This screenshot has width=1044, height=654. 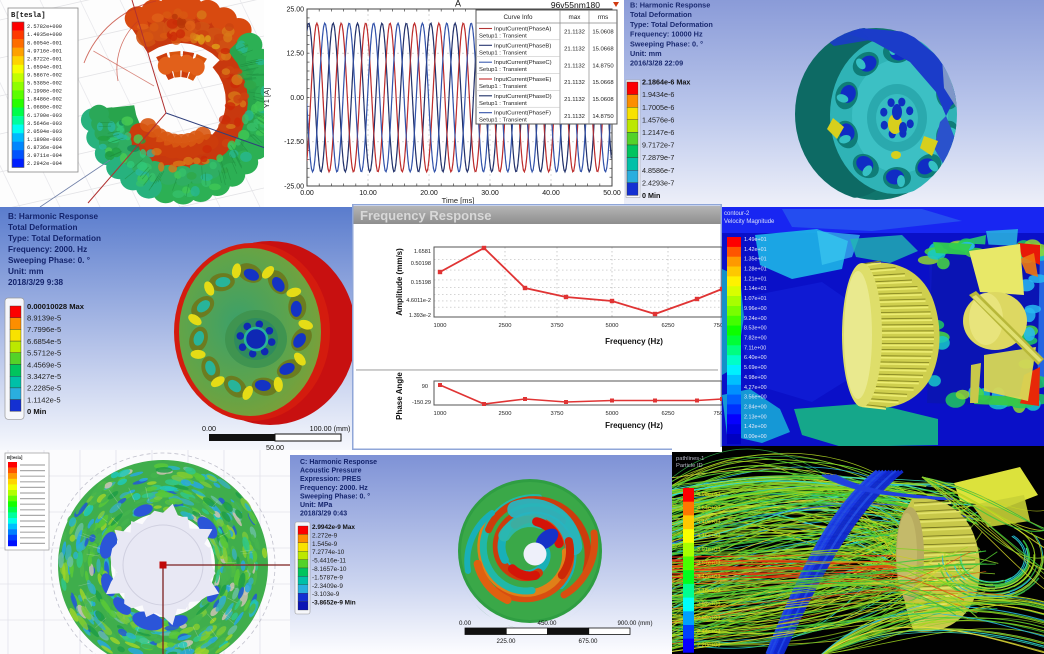 What do you see at coordinates (588, 641) in the screenshot?
I see `svg-text: 675.00` at bounding box center [588, 641].